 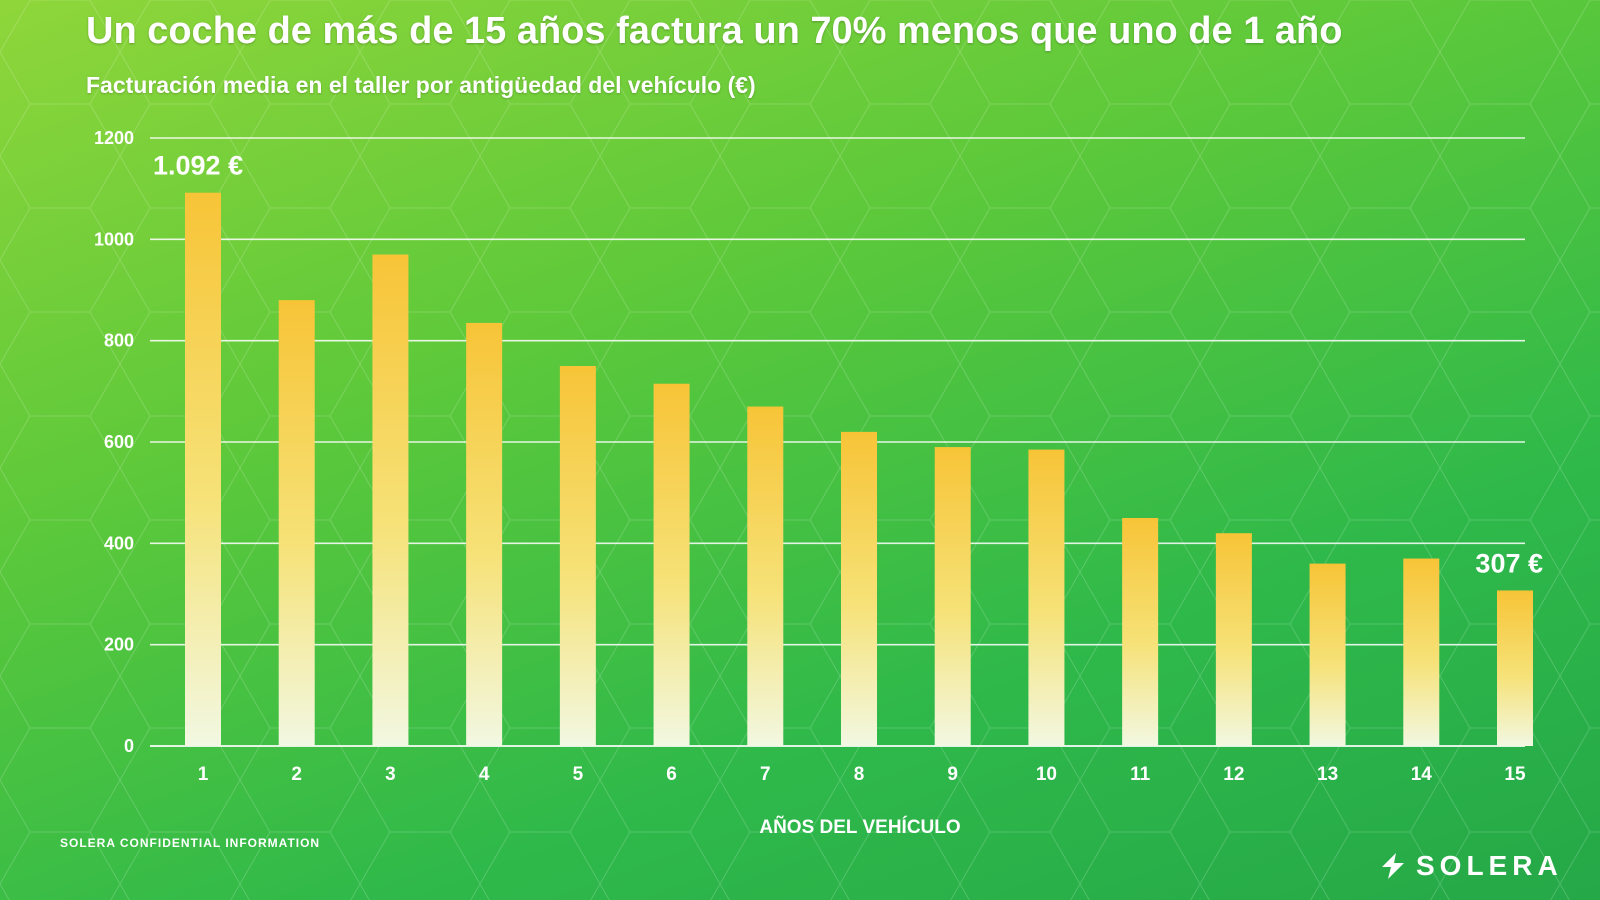 I want to click on x-tick-label: 11, so click(x=1140, y=774).